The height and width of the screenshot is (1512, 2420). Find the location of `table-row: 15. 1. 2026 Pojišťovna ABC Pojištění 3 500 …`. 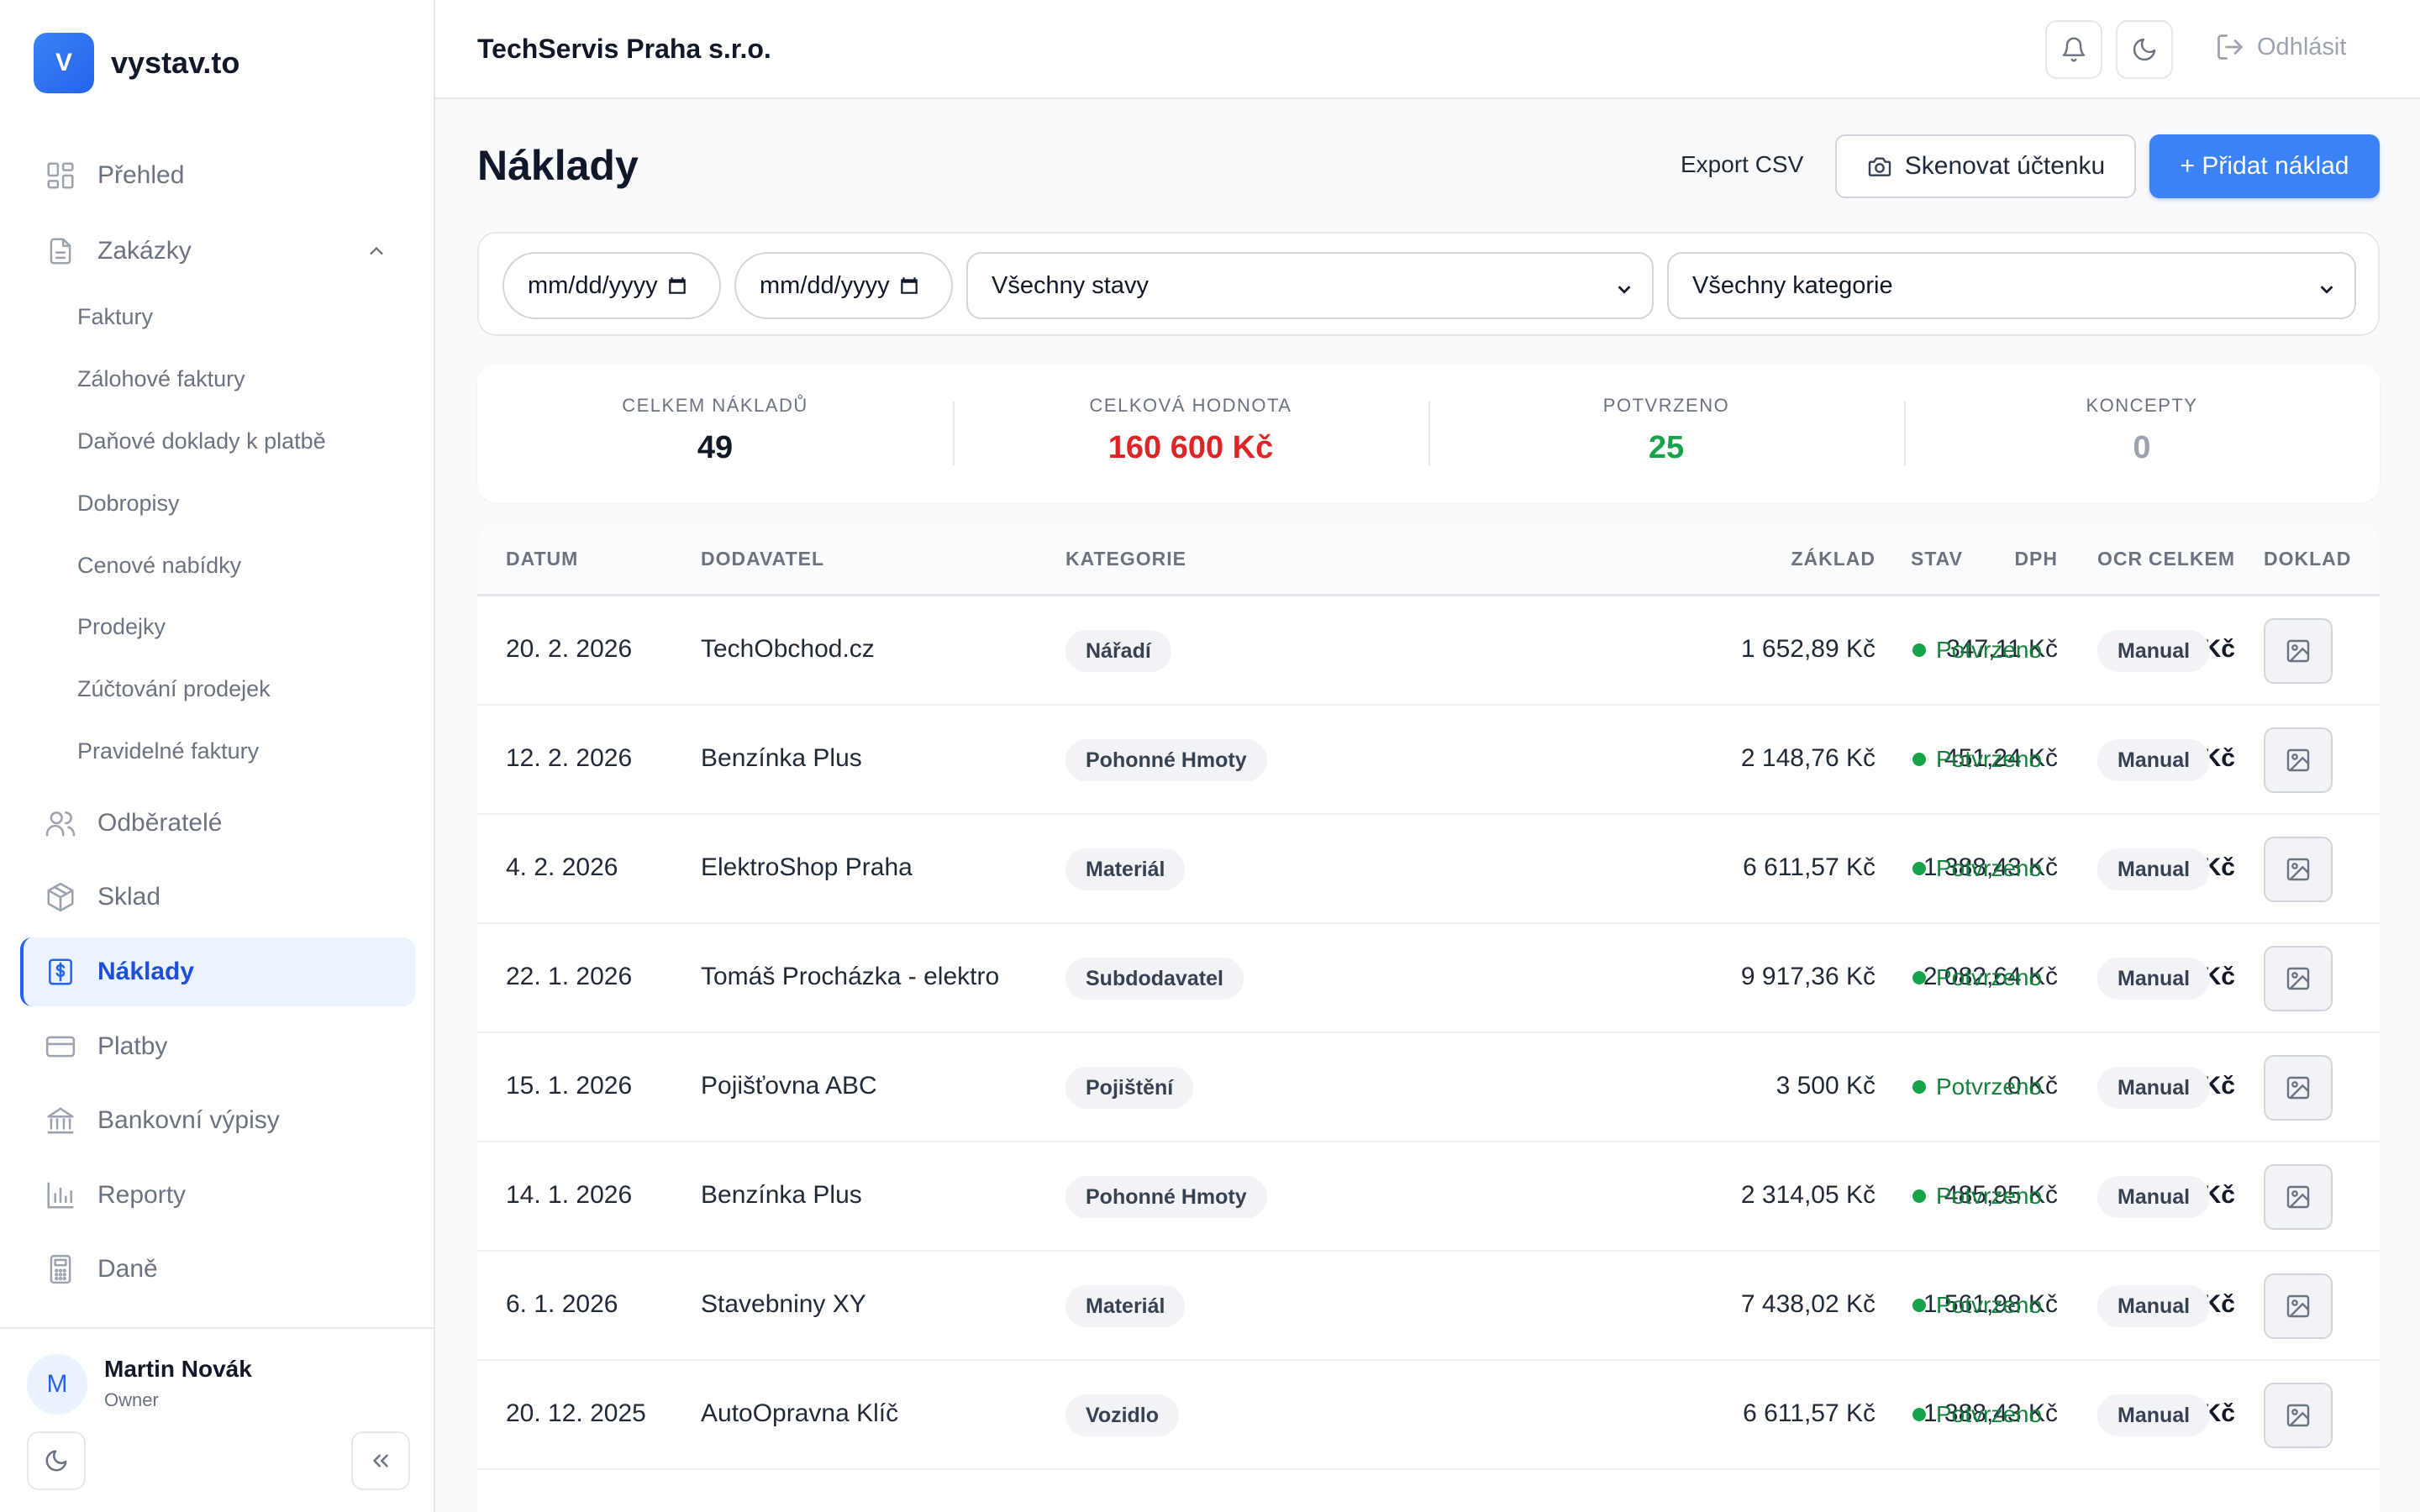

table-row: 15. 1. 2026 Pojišťovna ABC Pojištění 3 500 … is located at coordinates (1428, 1087).